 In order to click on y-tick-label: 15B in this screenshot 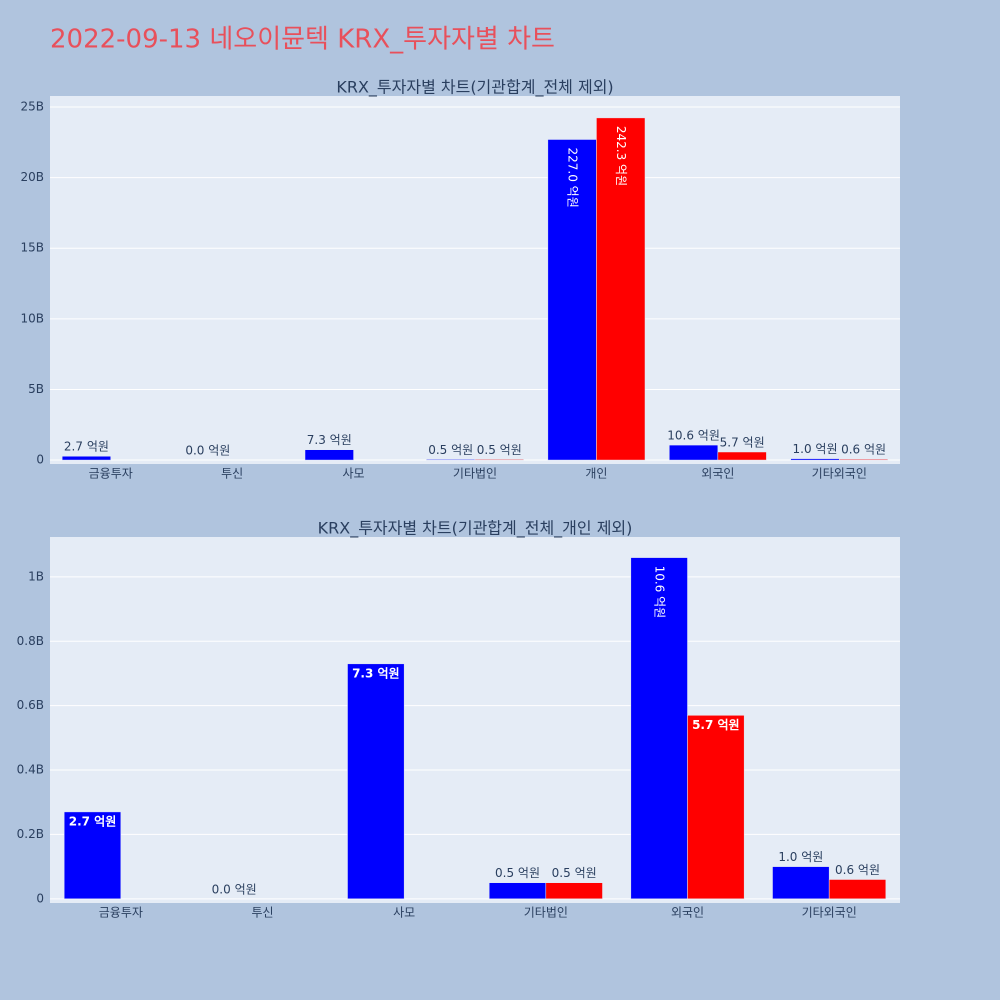, I will do `click(32, 248)`.